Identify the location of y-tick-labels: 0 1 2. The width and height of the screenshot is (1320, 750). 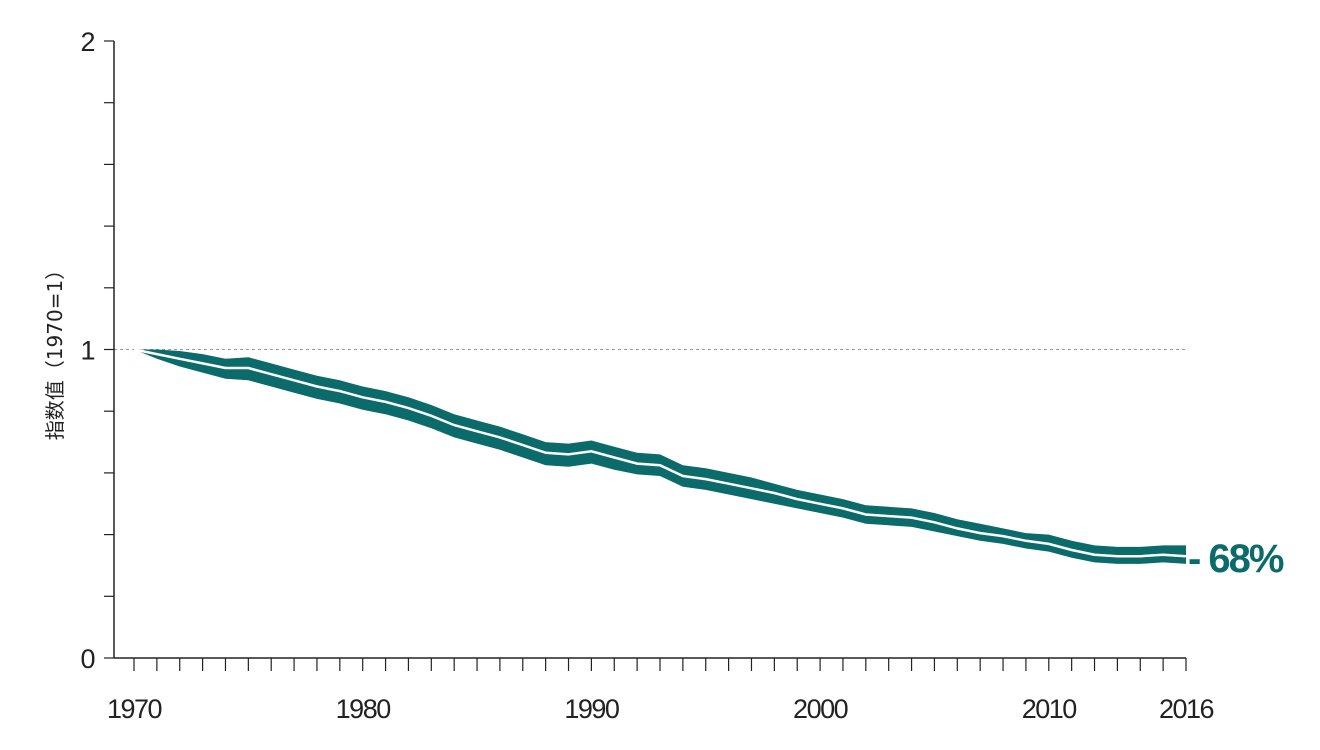
(88, 350).